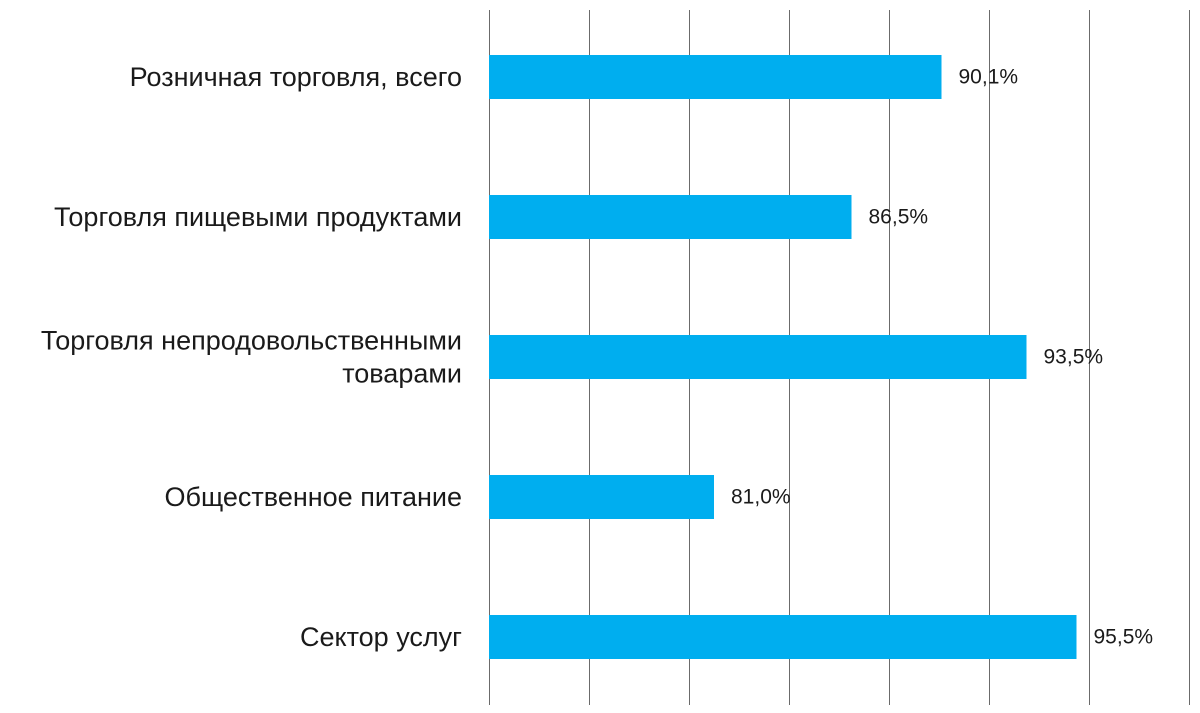 The width and height of the screenshot is (1200, 713). Describe the element at coordinates (1074, 357) in the screenshot. I see `data-label-2: 93,5%` at that location.